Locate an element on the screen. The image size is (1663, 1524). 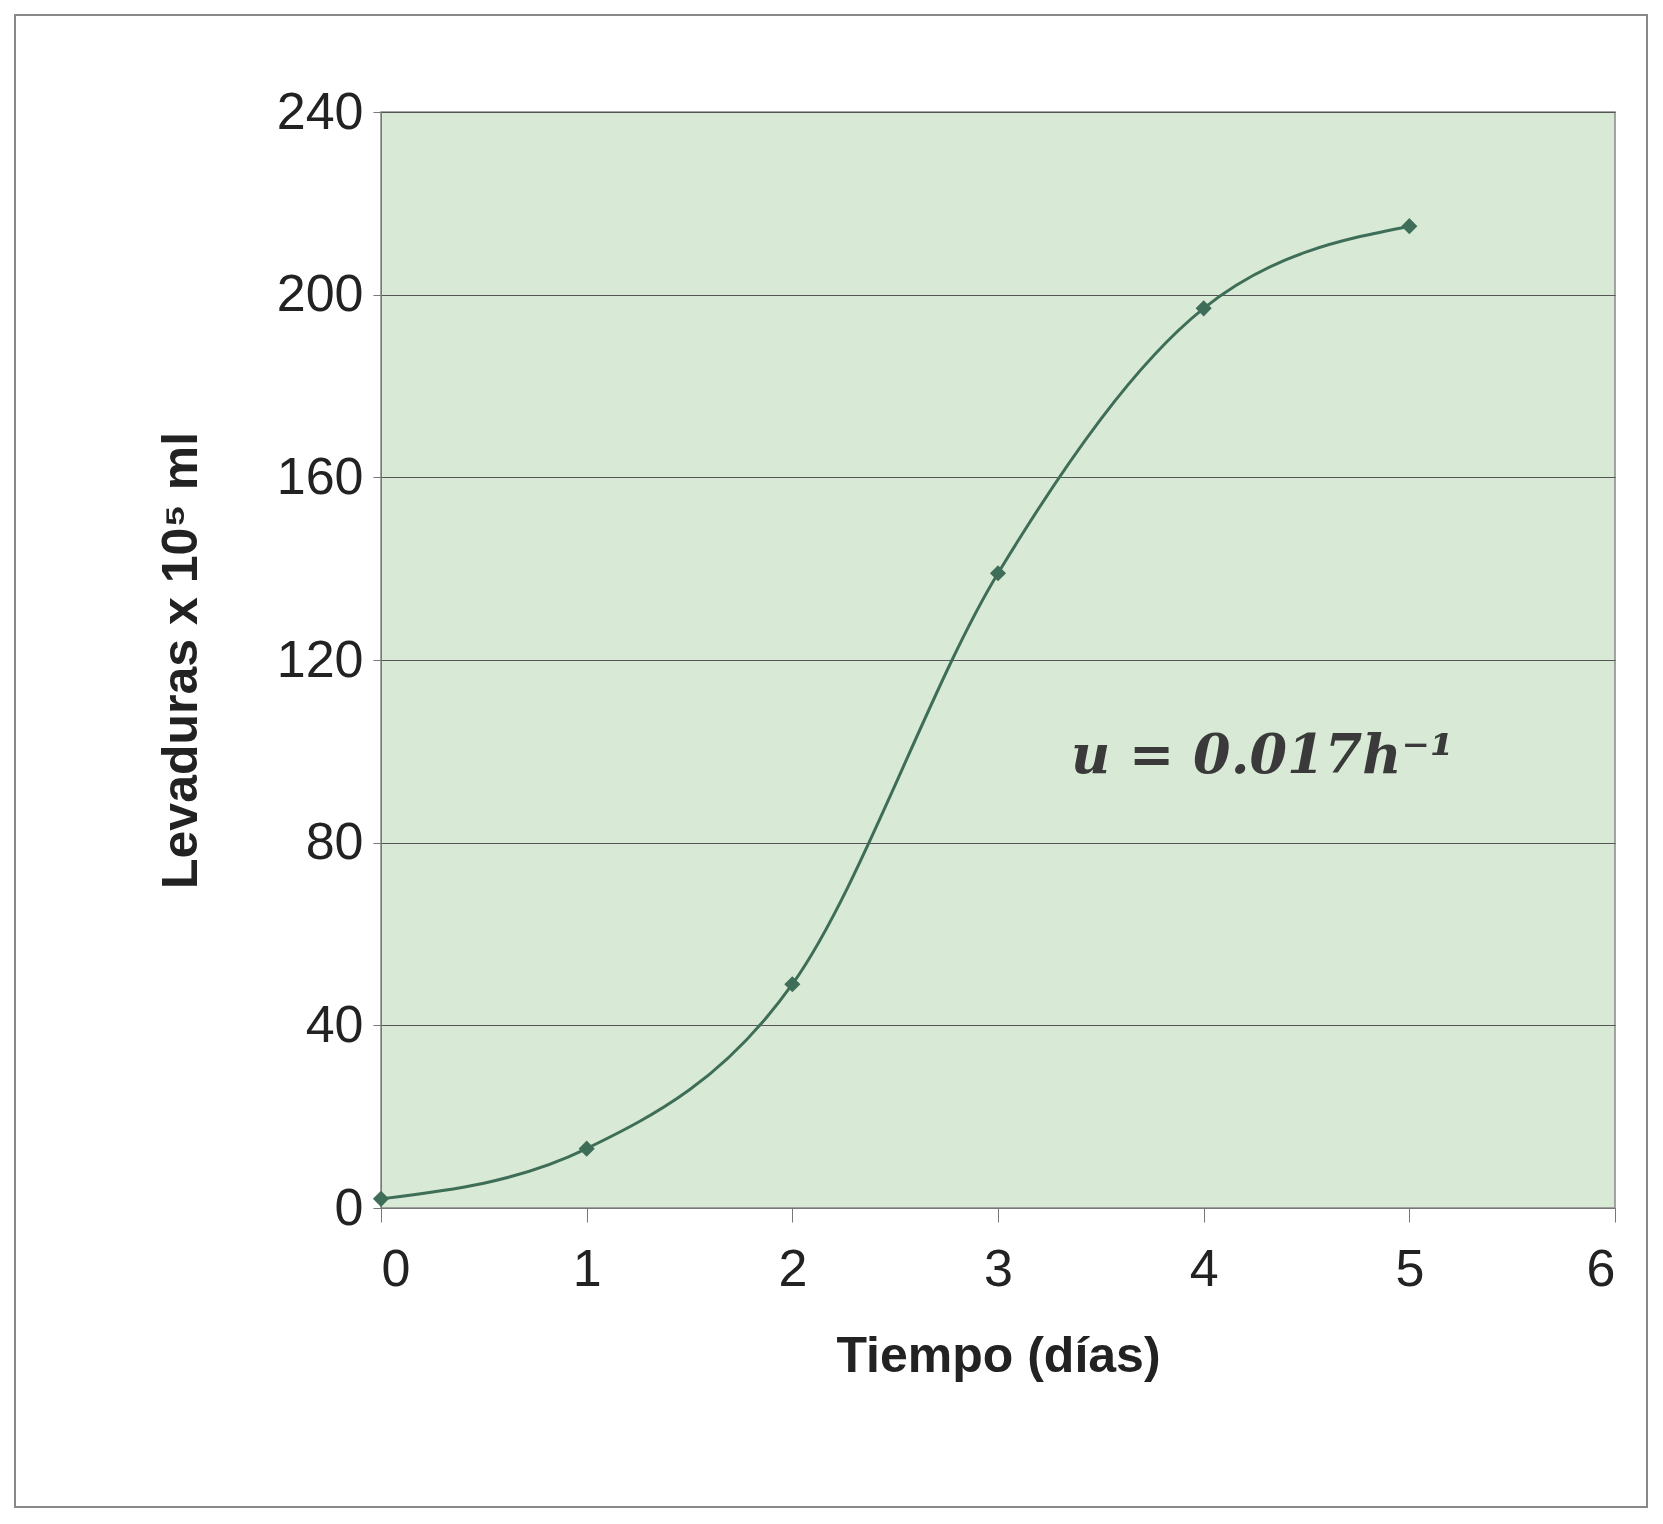
y-axis-title: Levaduras x 10⁵ ml is located at coordinates (179, 660).